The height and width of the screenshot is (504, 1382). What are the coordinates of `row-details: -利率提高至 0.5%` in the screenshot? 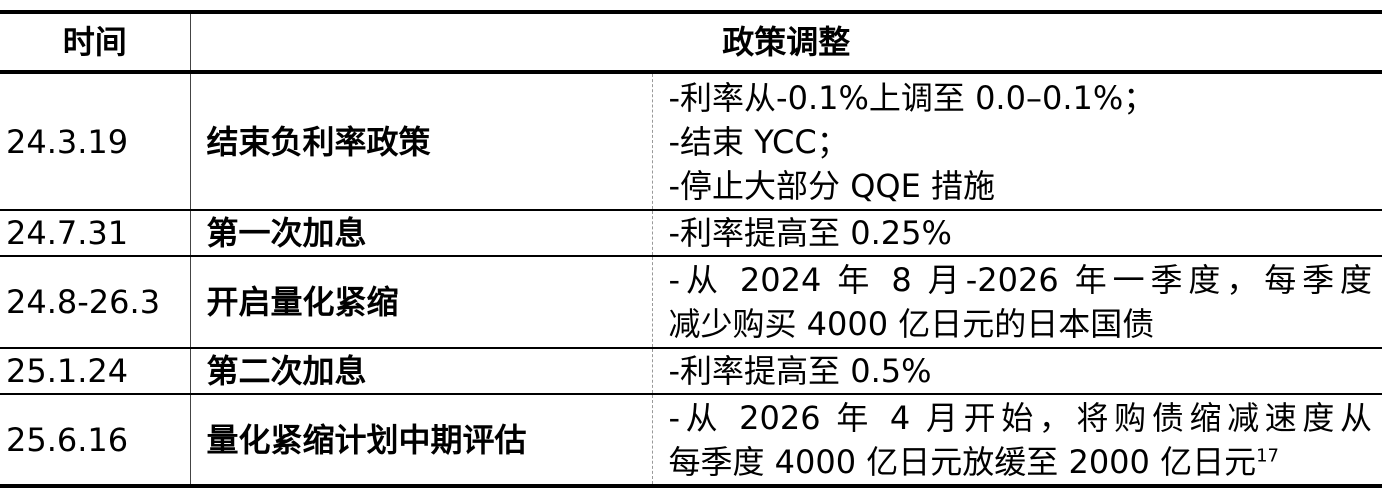 It's located at (1017, 371).